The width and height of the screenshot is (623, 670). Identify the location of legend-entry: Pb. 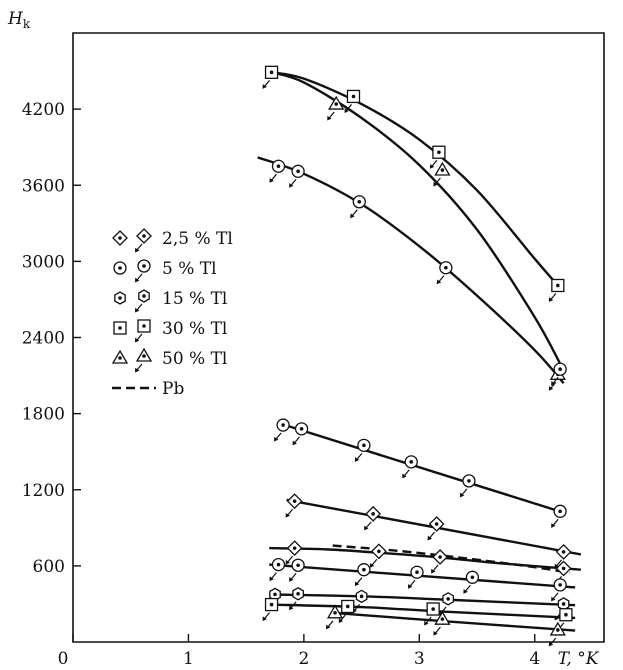
(148, 389).